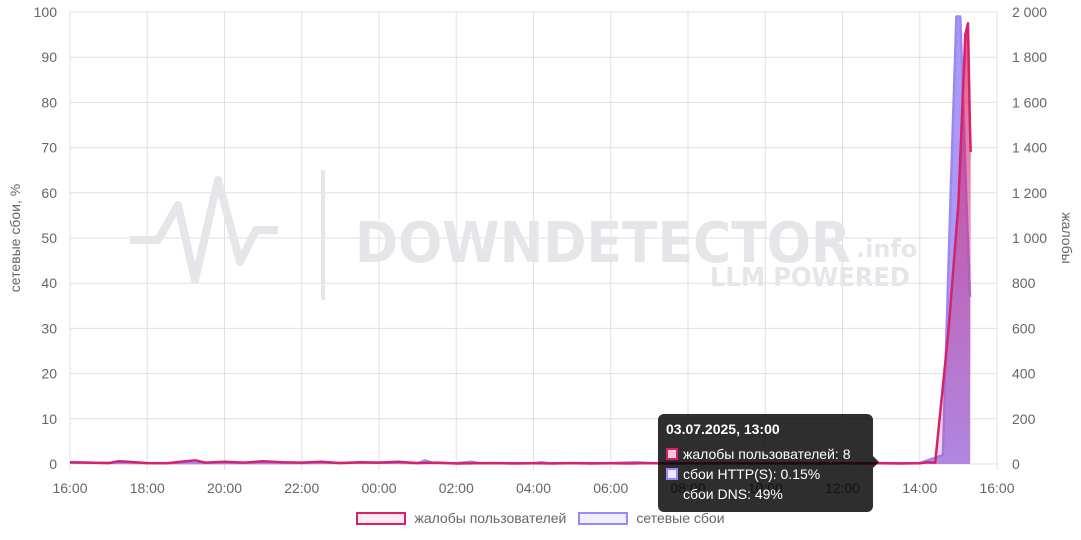  I want to click on tooltip-swatch-complaints, so click(672, 454).